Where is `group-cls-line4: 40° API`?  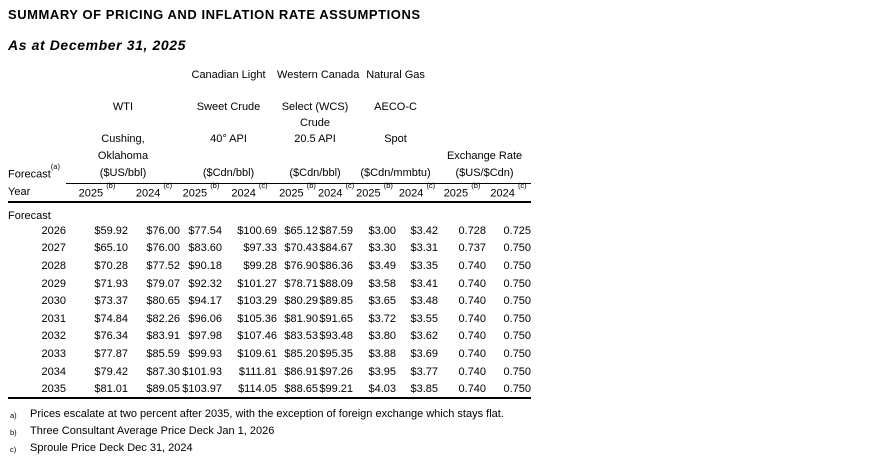
group-cls-line4: 40° API is located at coordinates (228, 139).